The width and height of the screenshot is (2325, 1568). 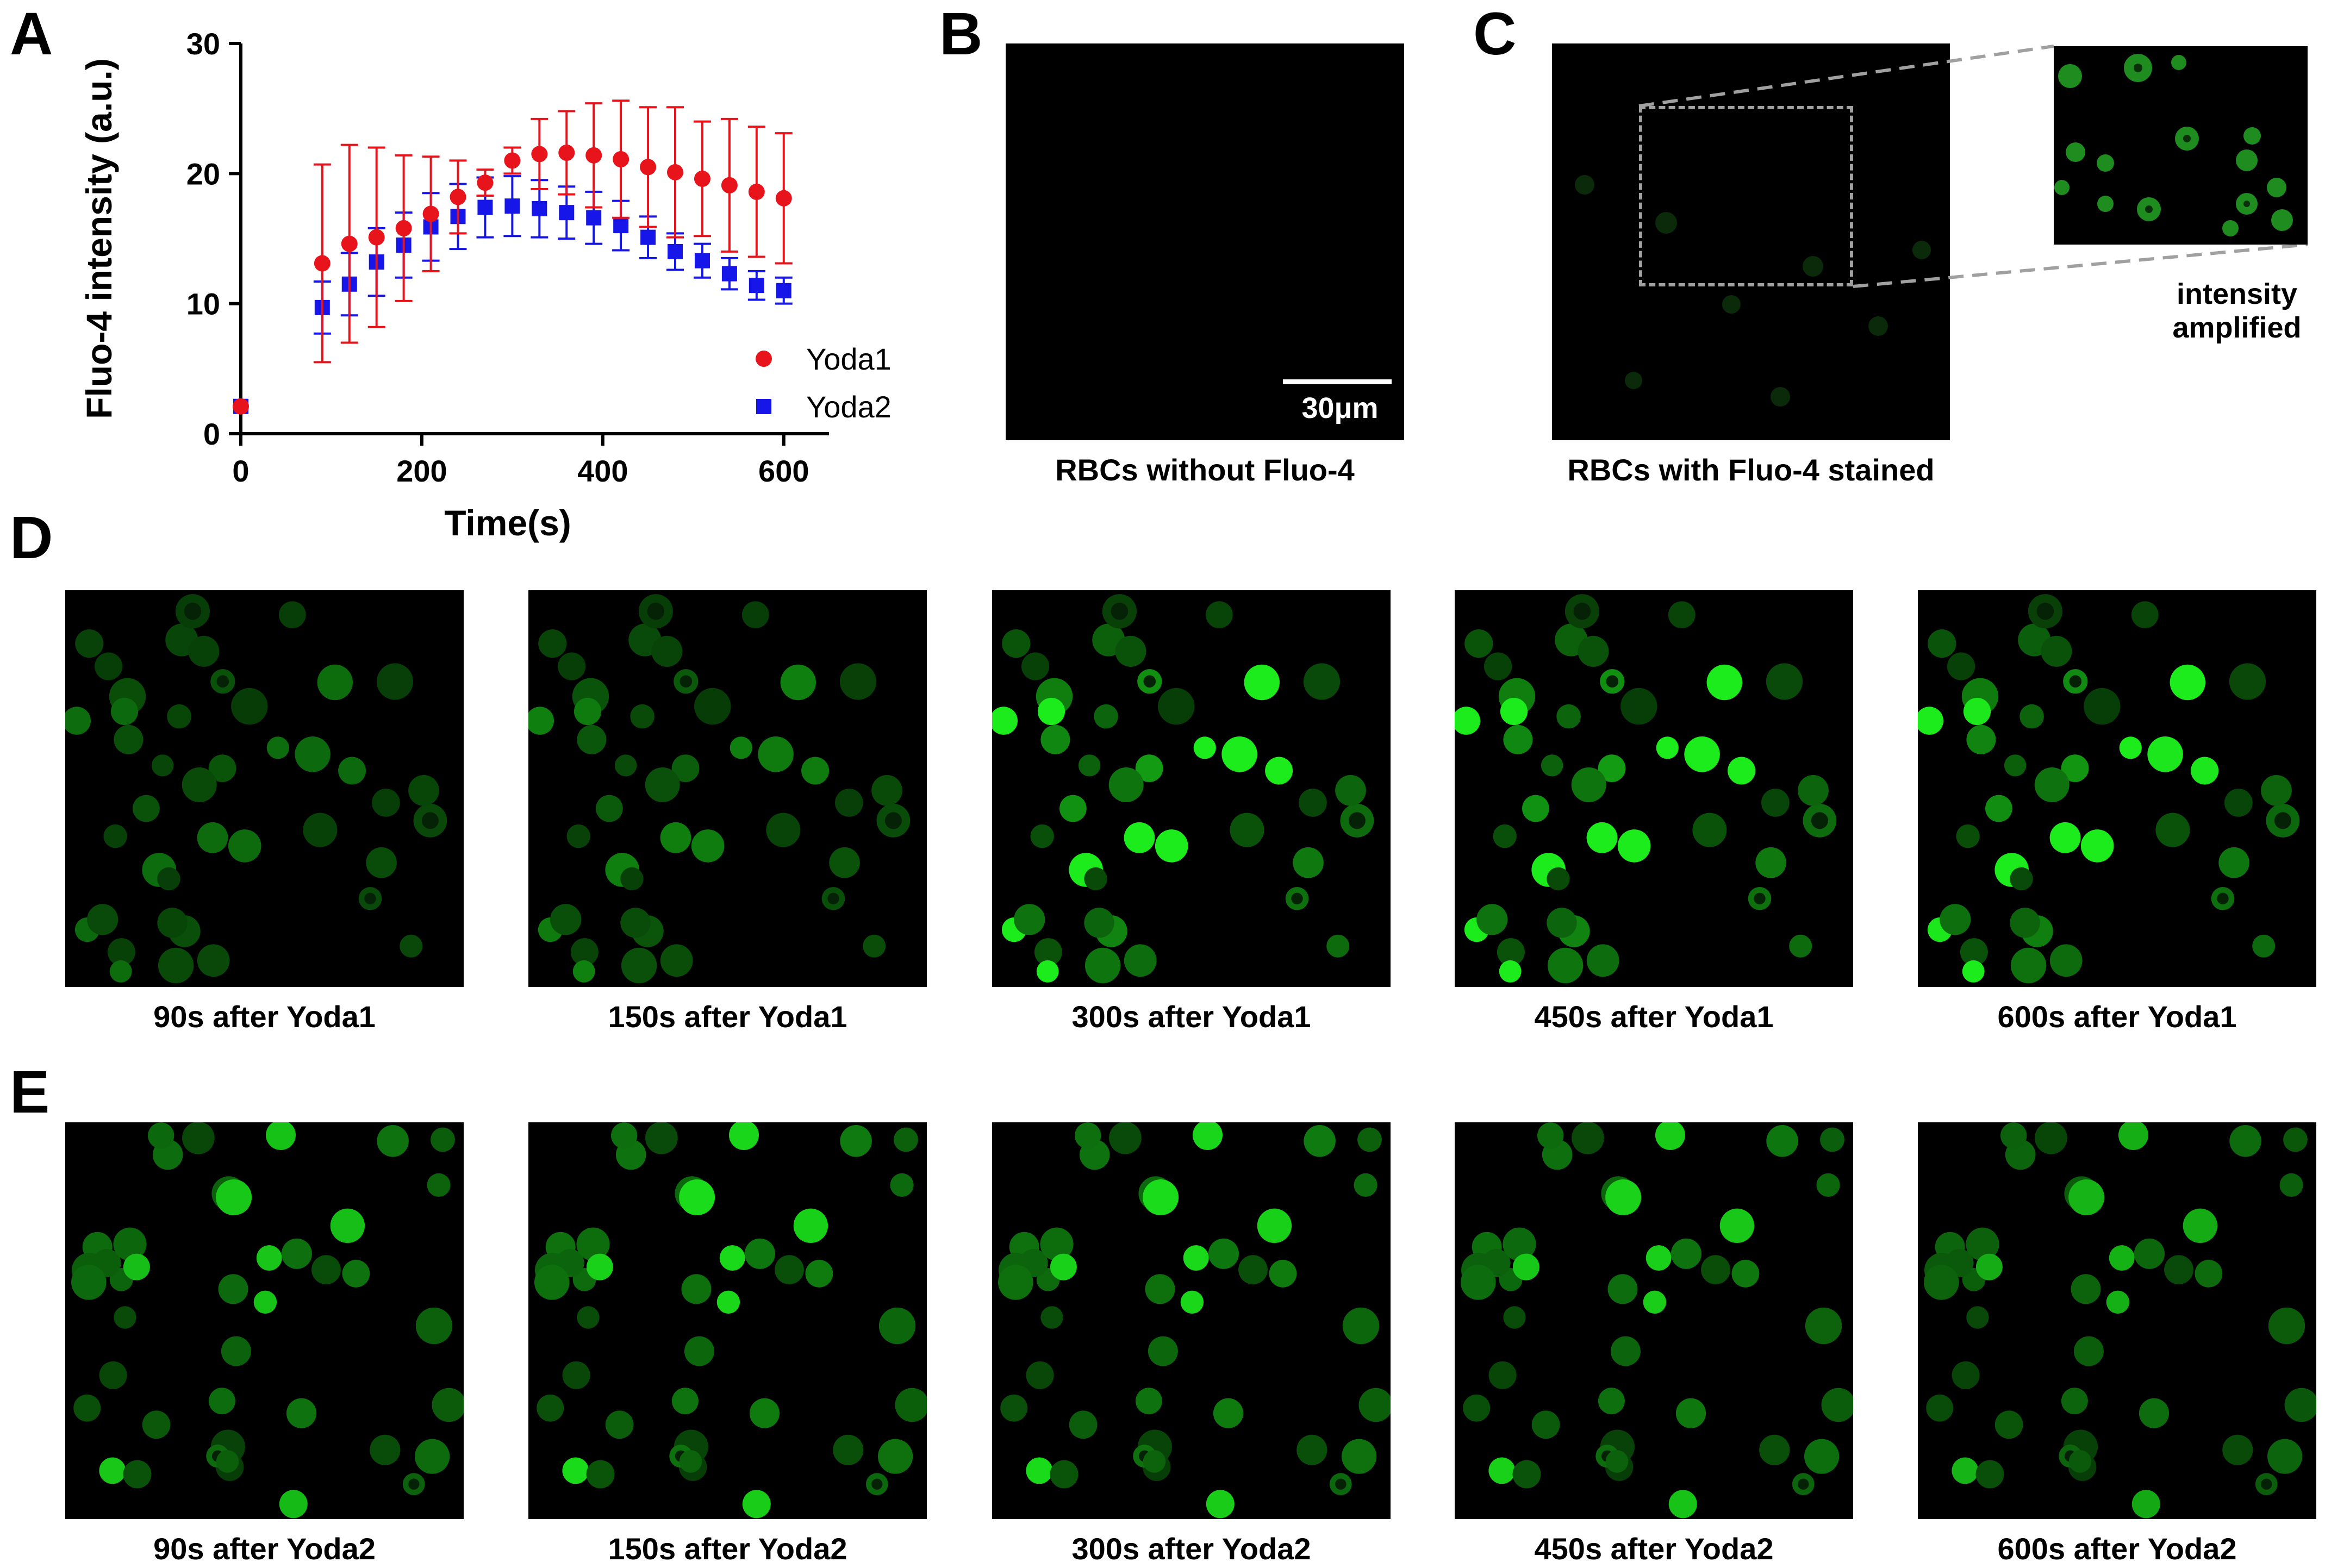 What do you see at coordinates (2117, 1549) in the screenshot?
I see `yoda2-caption-5: 600s after Yoda2` at bounding box center [2117, 1549].